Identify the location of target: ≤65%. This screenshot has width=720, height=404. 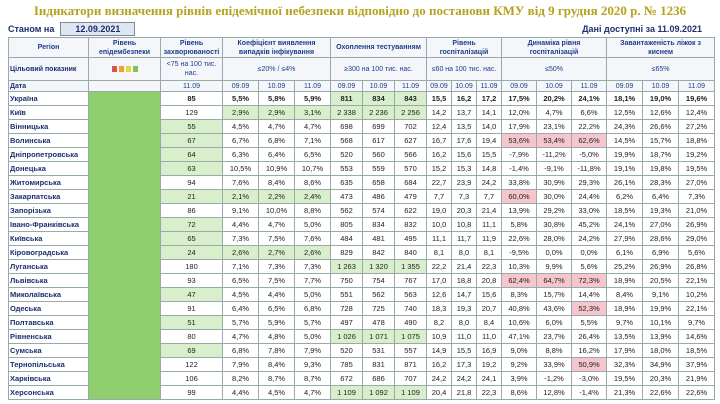
(661, 69).